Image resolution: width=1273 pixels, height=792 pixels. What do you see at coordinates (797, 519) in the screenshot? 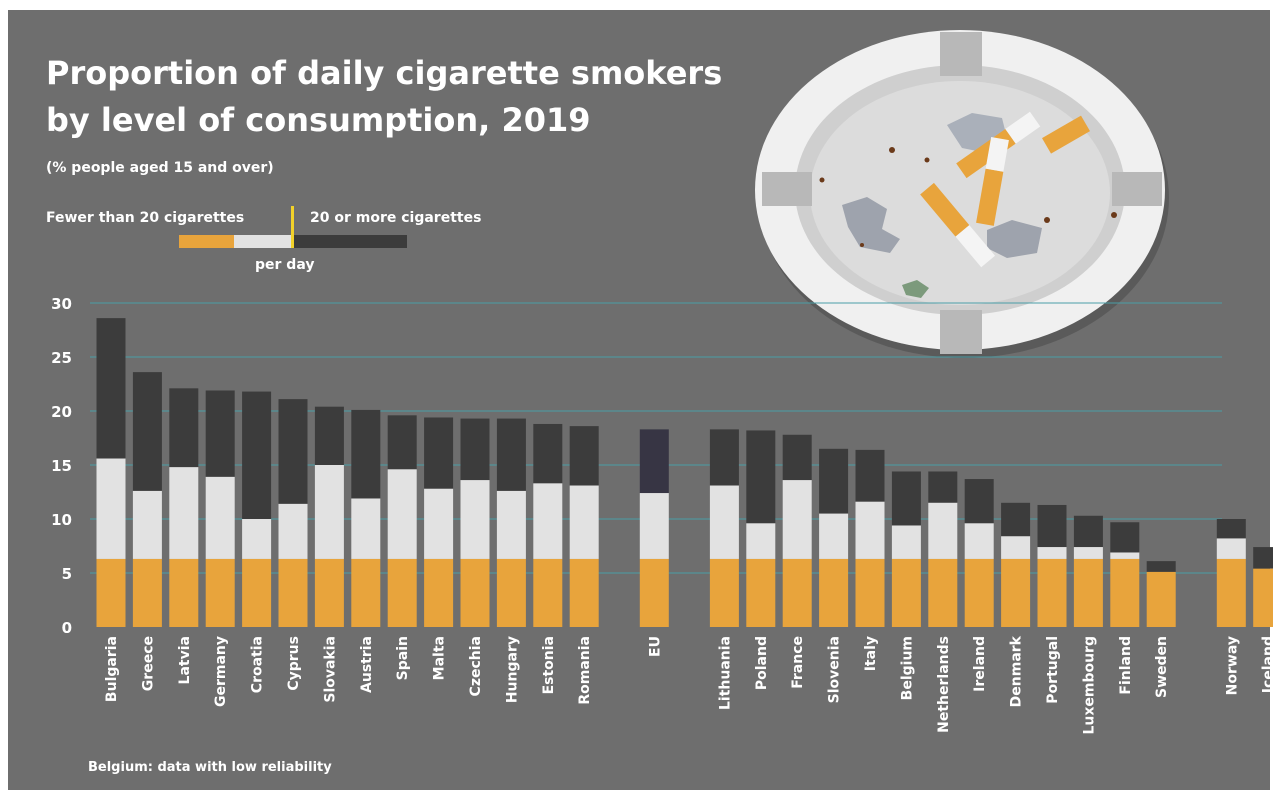
I see `bar-light-france` at bounding box center [797, 519].